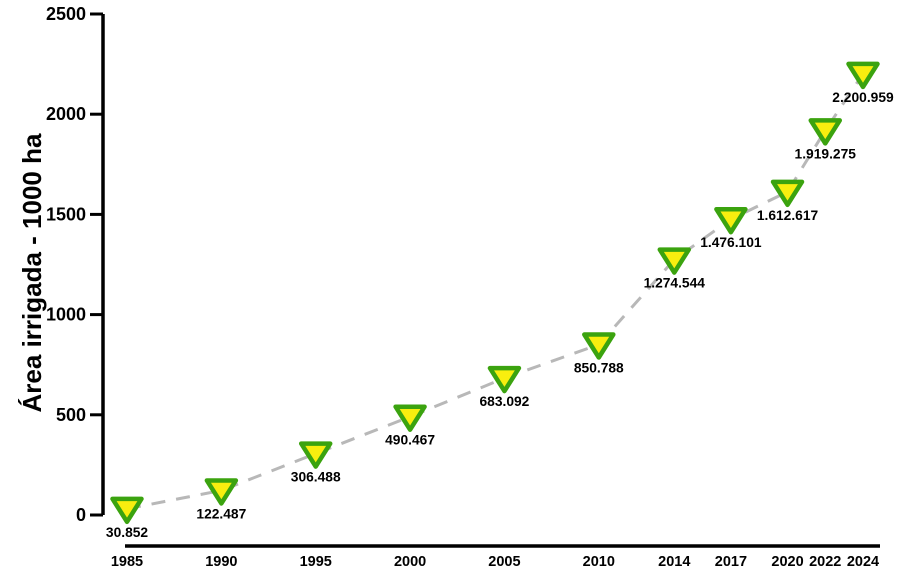 The height and width of the screenshot is (573, 900). What do you see at coordinates (81, 515) in the screenshot?
I see `y-tick-label: 0` at bounding box center [81, 515].